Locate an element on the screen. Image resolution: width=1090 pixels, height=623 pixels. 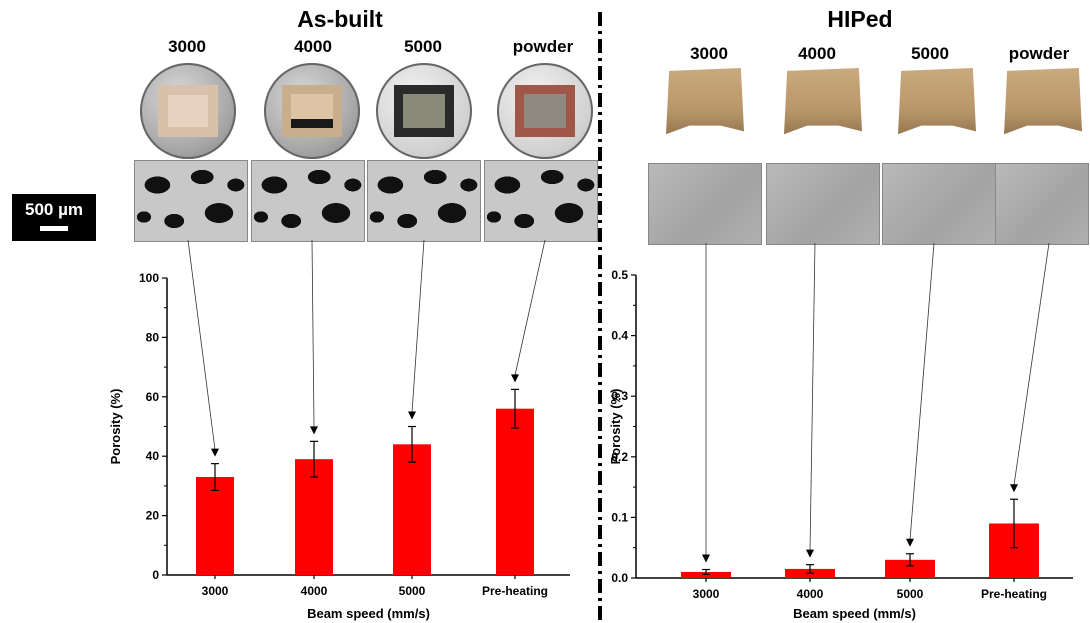
hiped-x-tick-label: 4000 is located at coordinates (810, 594).